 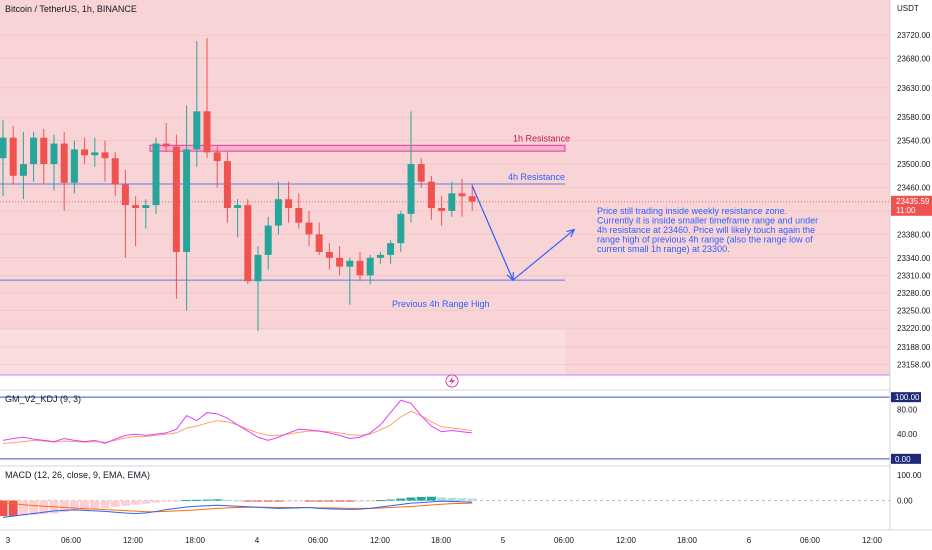 I want to click on price-tick-label: 23500.00, so click(x=914, y=164).